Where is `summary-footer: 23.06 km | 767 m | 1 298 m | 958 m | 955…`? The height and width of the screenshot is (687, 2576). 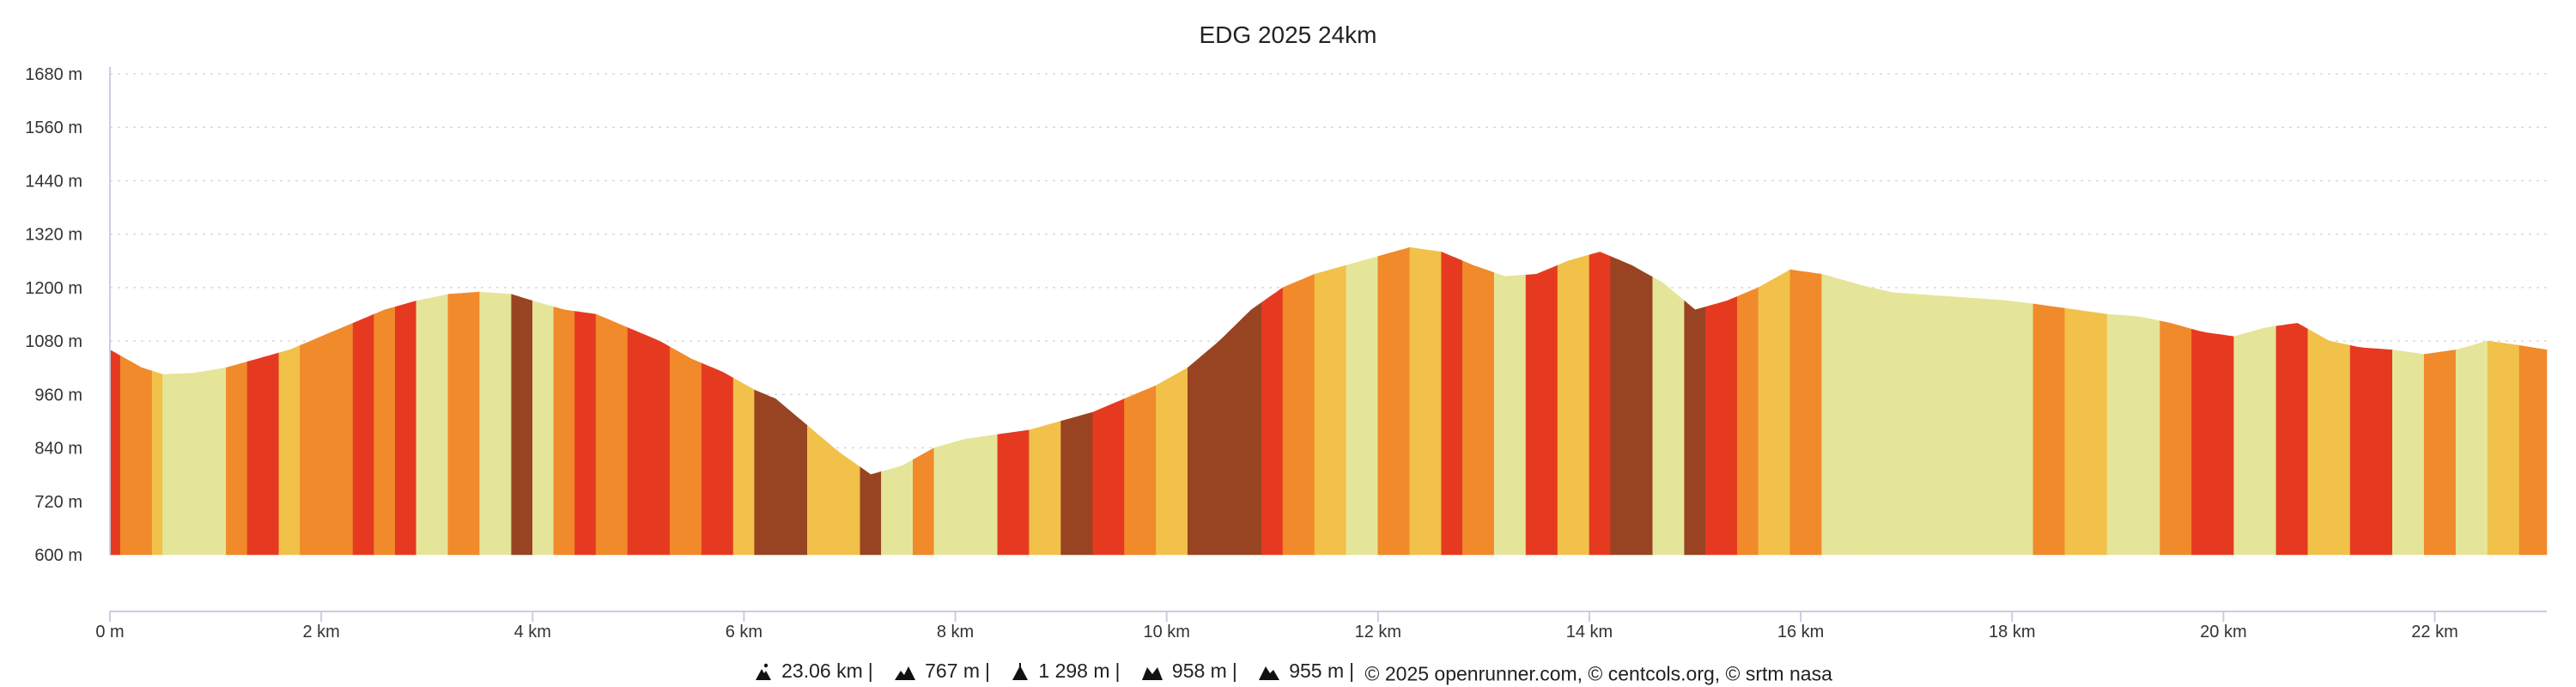
summary-footer: 23.06 km | 767 m | 1 298 m | 958 m | 955… is located at coordinates (1288, 673).